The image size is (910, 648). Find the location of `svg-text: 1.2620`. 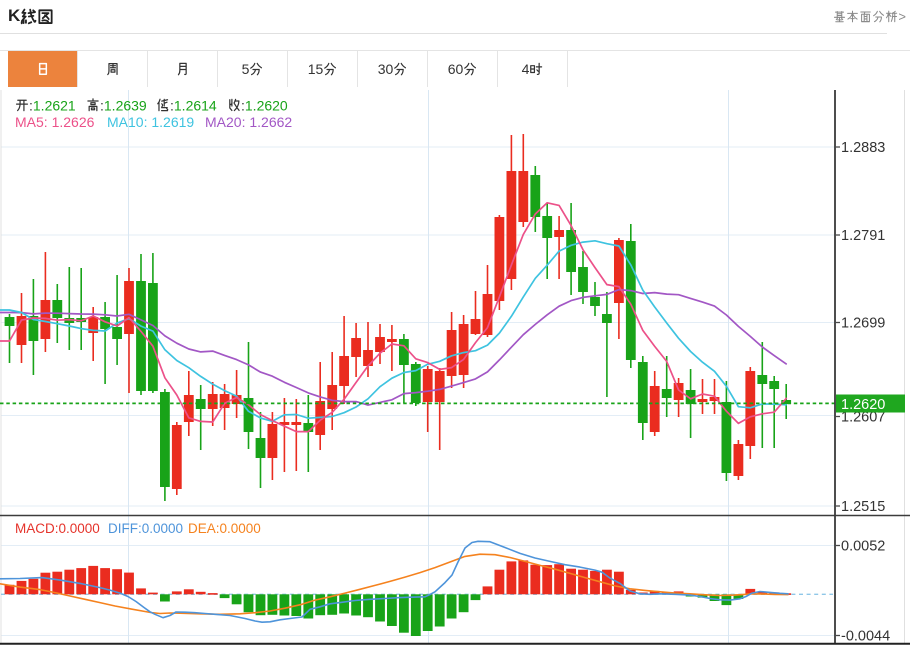

svg-text: 1.2620 is located at coordinates (863, 405).